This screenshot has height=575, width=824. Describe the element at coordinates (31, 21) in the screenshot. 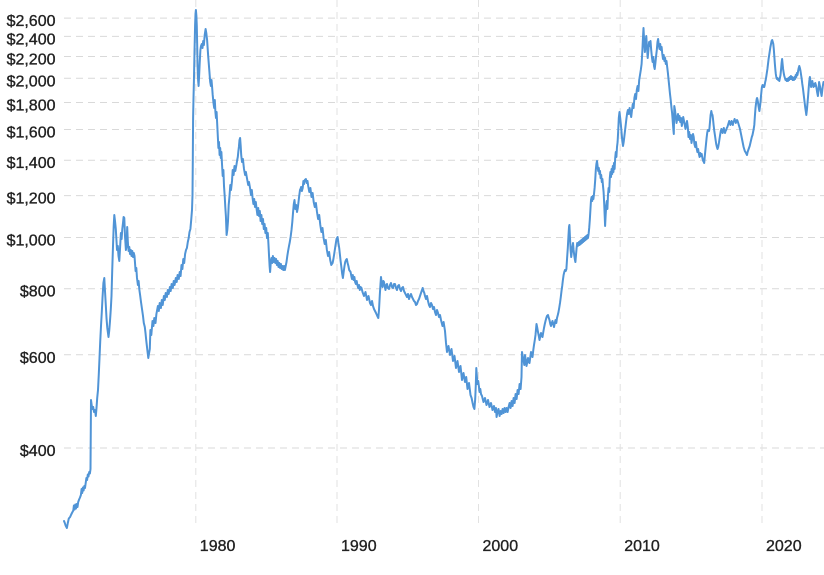

I see `svg-text: $2,600` at that location.